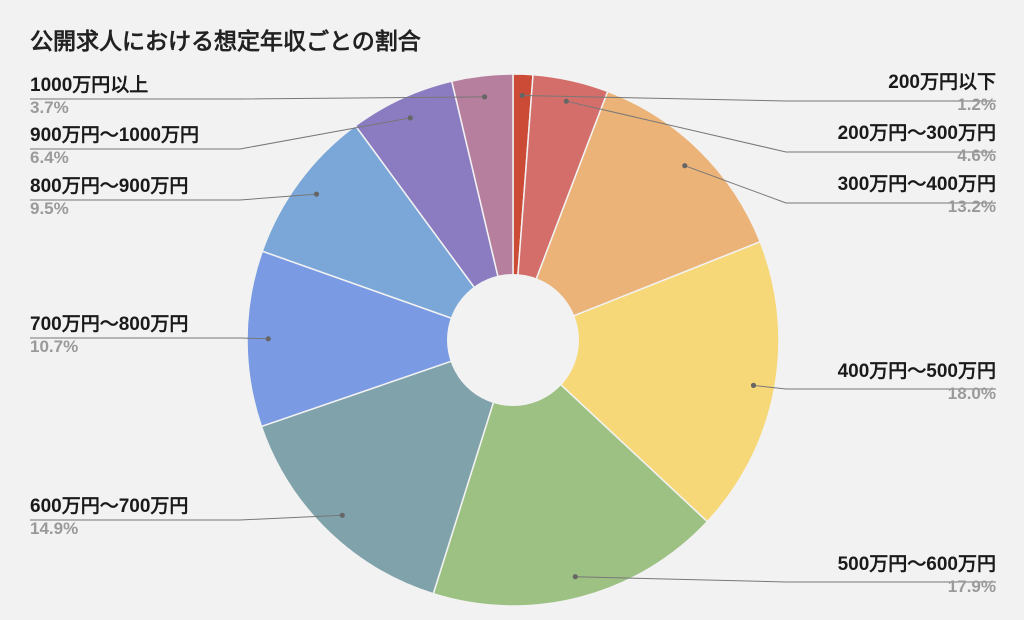 The width and height of the screenshot is (1024, 620). What do you see at coordinates (916, 184) in the screenshot?
I see `slice-label-name: 300万円～400万円` at bounding box center [916, 184].